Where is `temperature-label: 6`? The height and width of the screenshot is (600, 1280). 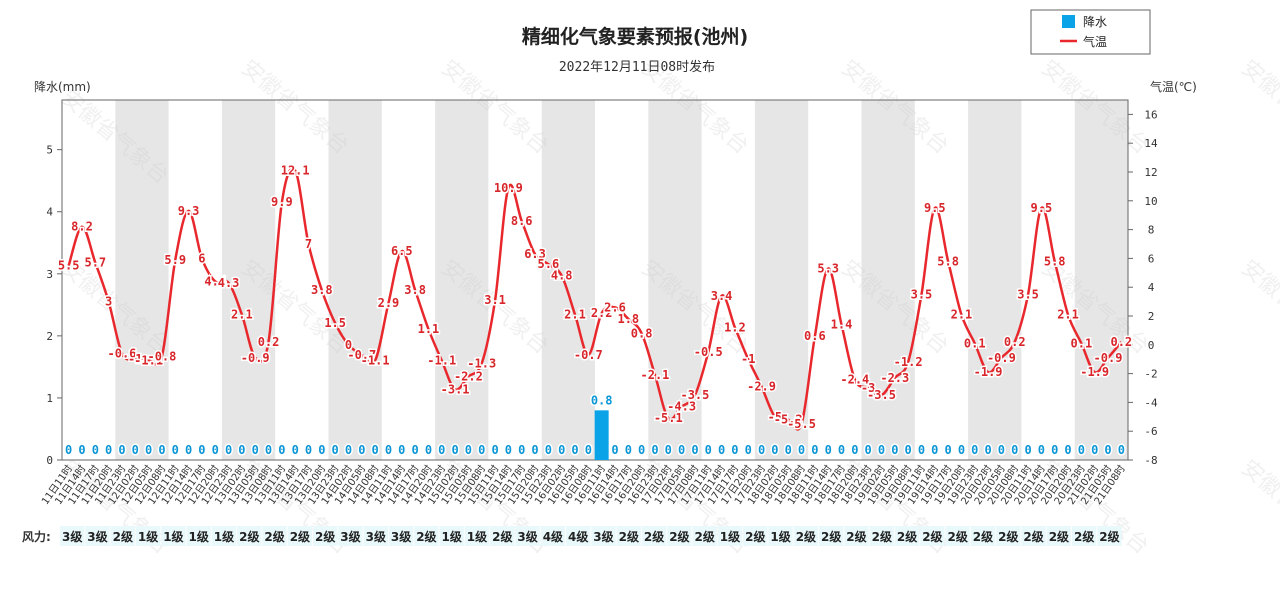
temperature-label: 6 is located at coordinates (201, 258).